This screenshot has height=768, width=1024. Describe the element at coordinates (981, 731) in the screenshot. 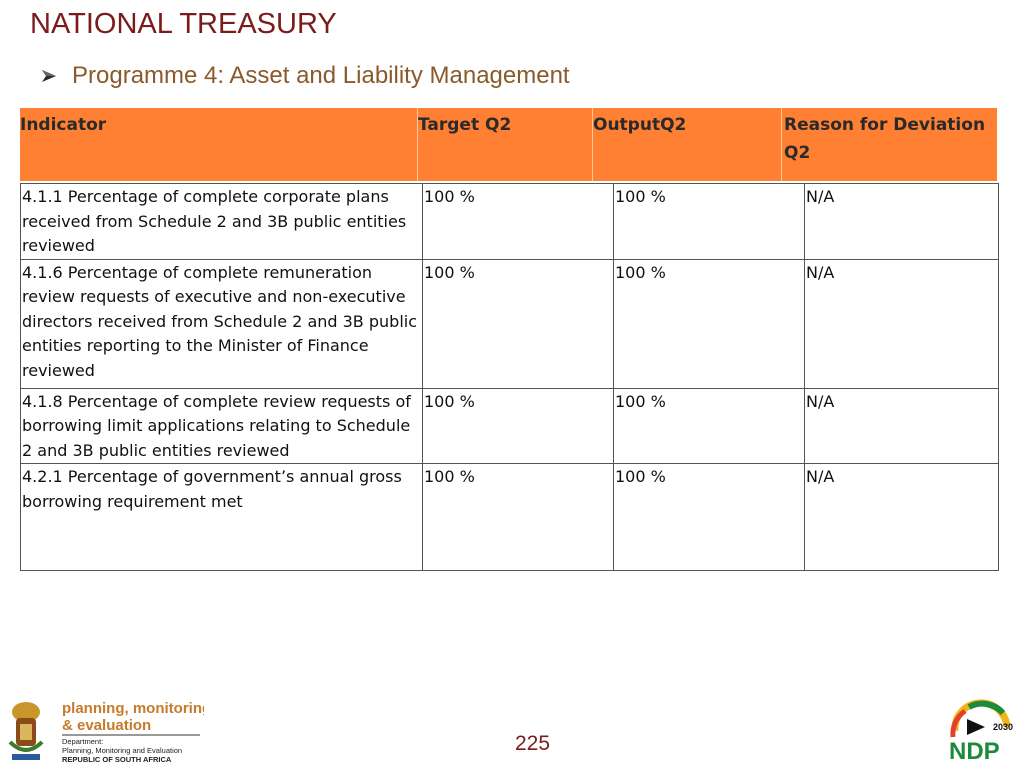

I see `ndp-2030-logo: 2030 NDP` at that location.